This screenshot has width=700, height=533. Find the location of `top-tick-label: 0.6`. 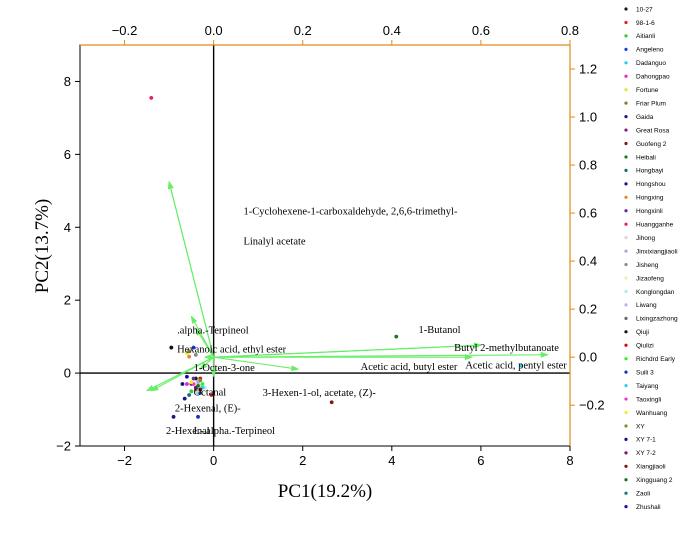

top-tick-label: 0.6 is located at coordinates (481, 30).